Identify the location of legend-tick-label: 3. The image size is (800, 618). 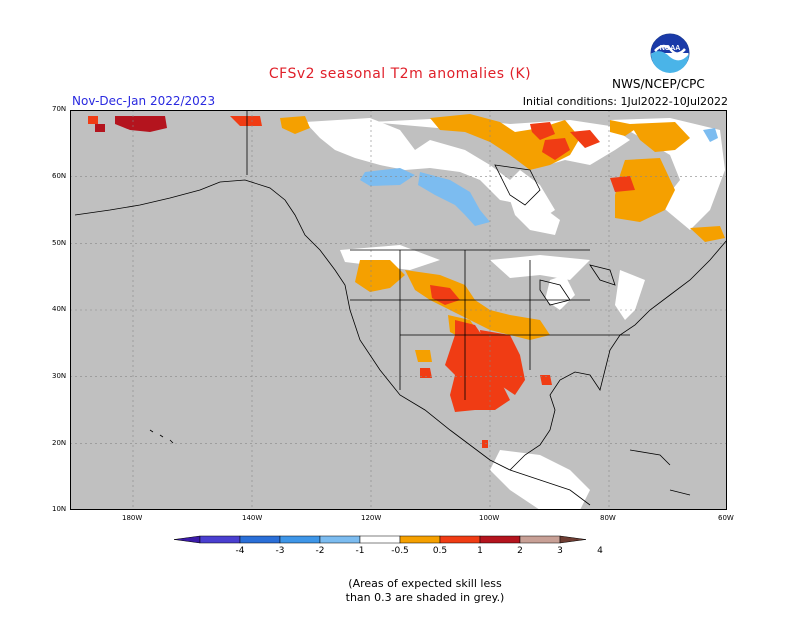
(560, 551).